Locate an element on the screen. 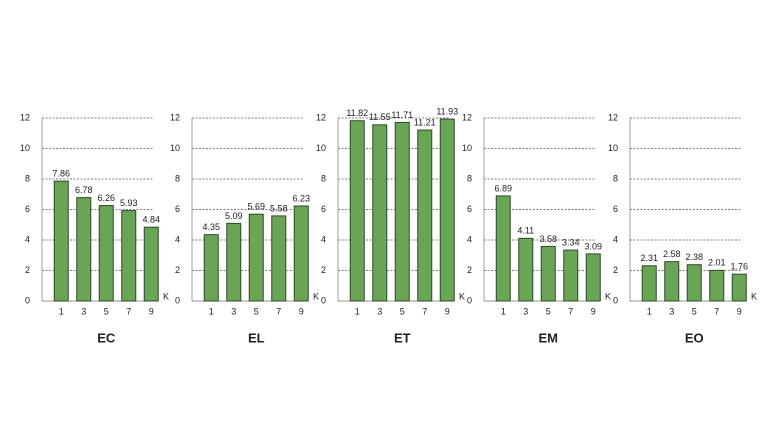  chart-title: EO is located at coordinates (694, 337).